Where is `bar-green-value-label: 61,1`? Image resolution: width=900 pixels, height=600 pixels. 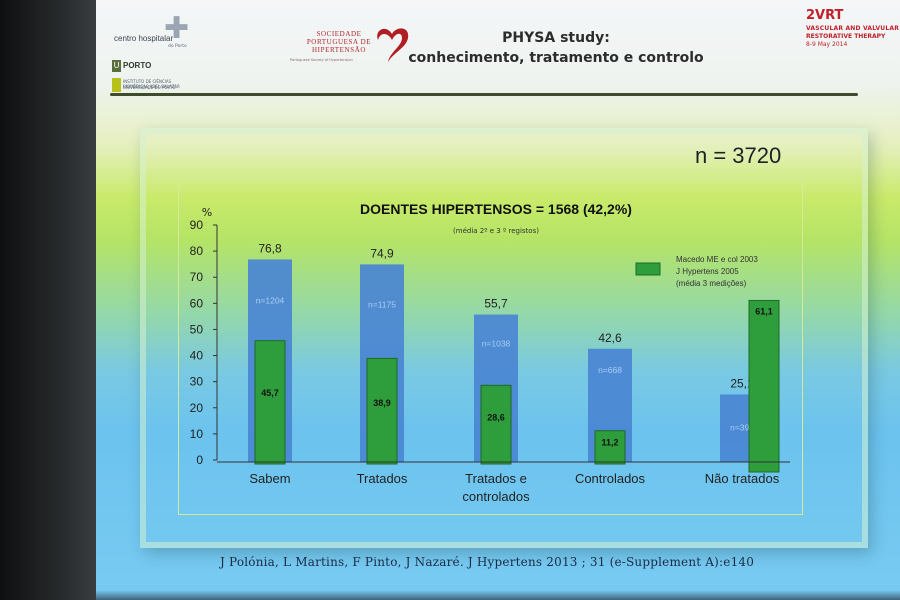 bar-green-value-label: 61,1 is located at coordinates (764, 311).